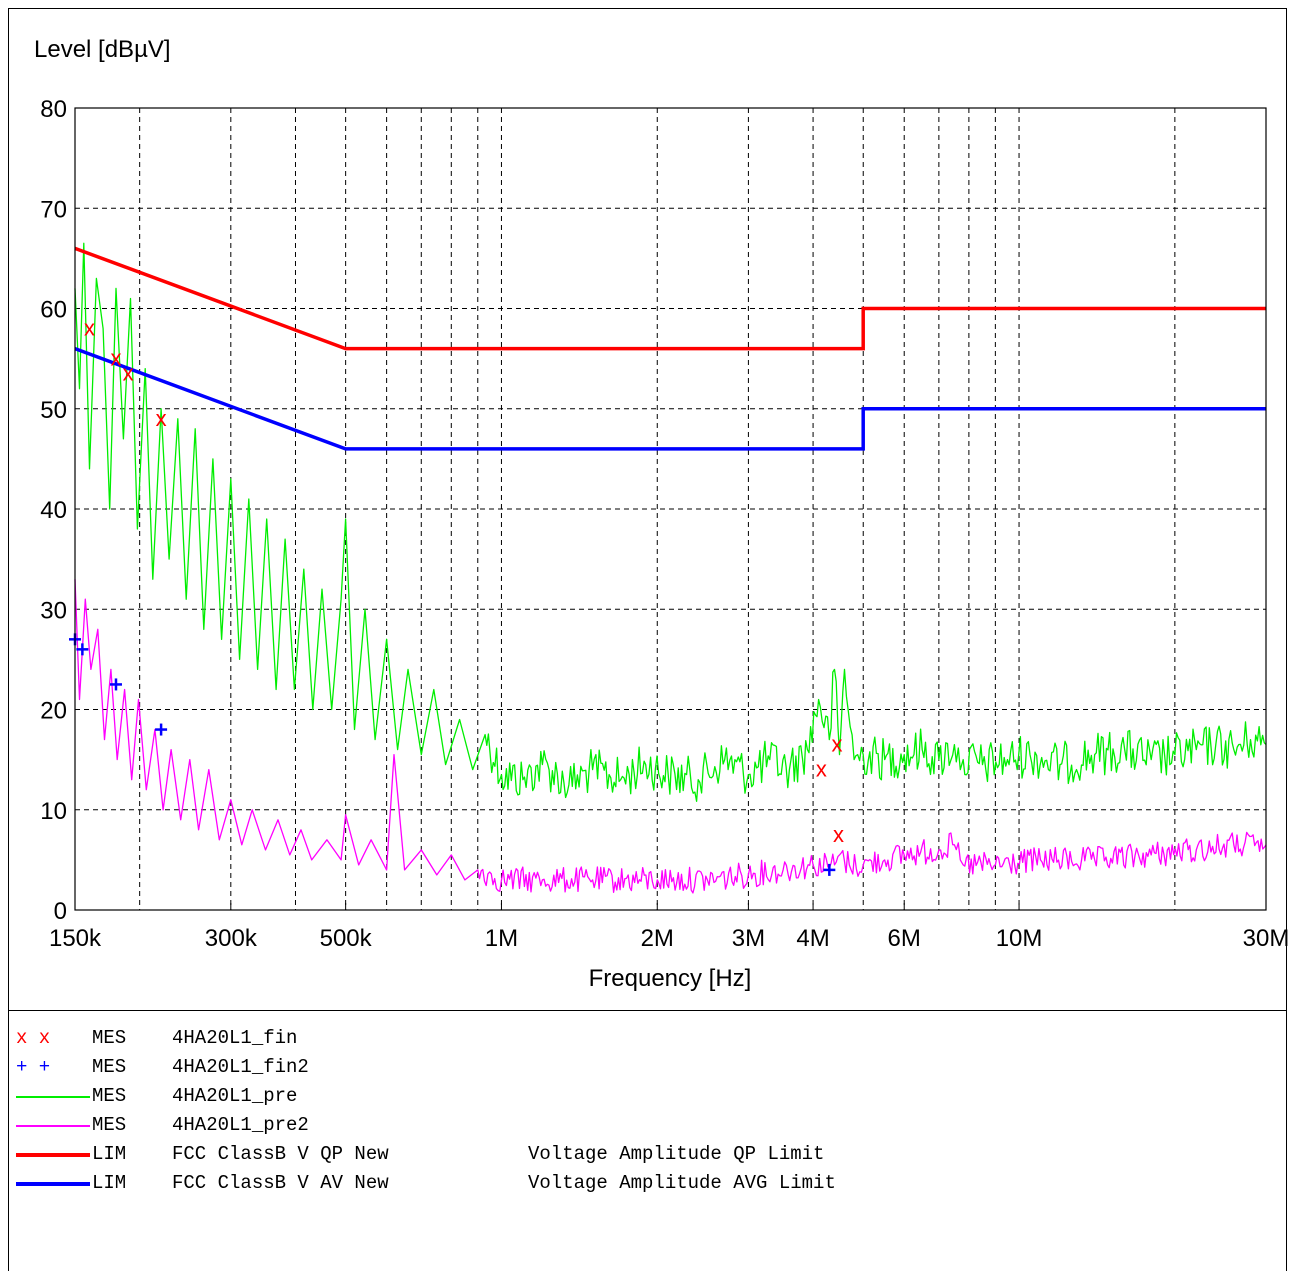  Describe the element at coordinates (53, 811) in the screenshot. I see `y-tick-label: 10` at that location.